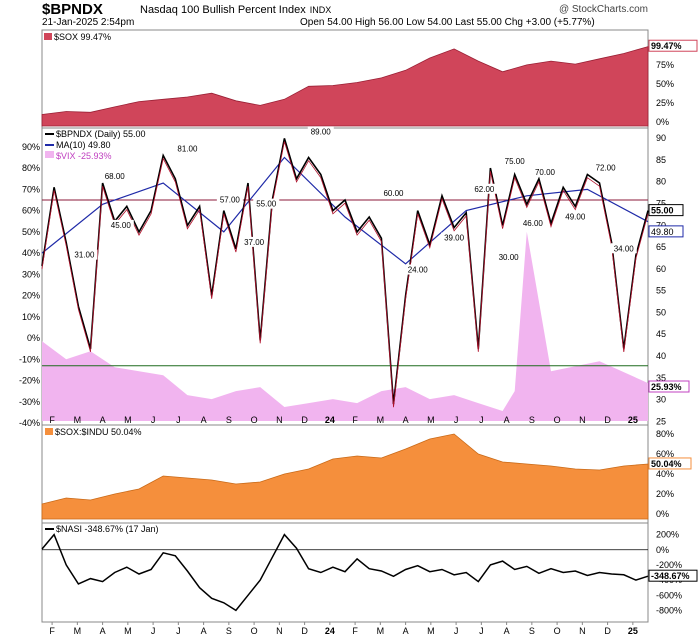  What do you see at coordinates (456, 420) in the screenshot?
I see `xtick-mid: J` at bounding box center [456, 420].